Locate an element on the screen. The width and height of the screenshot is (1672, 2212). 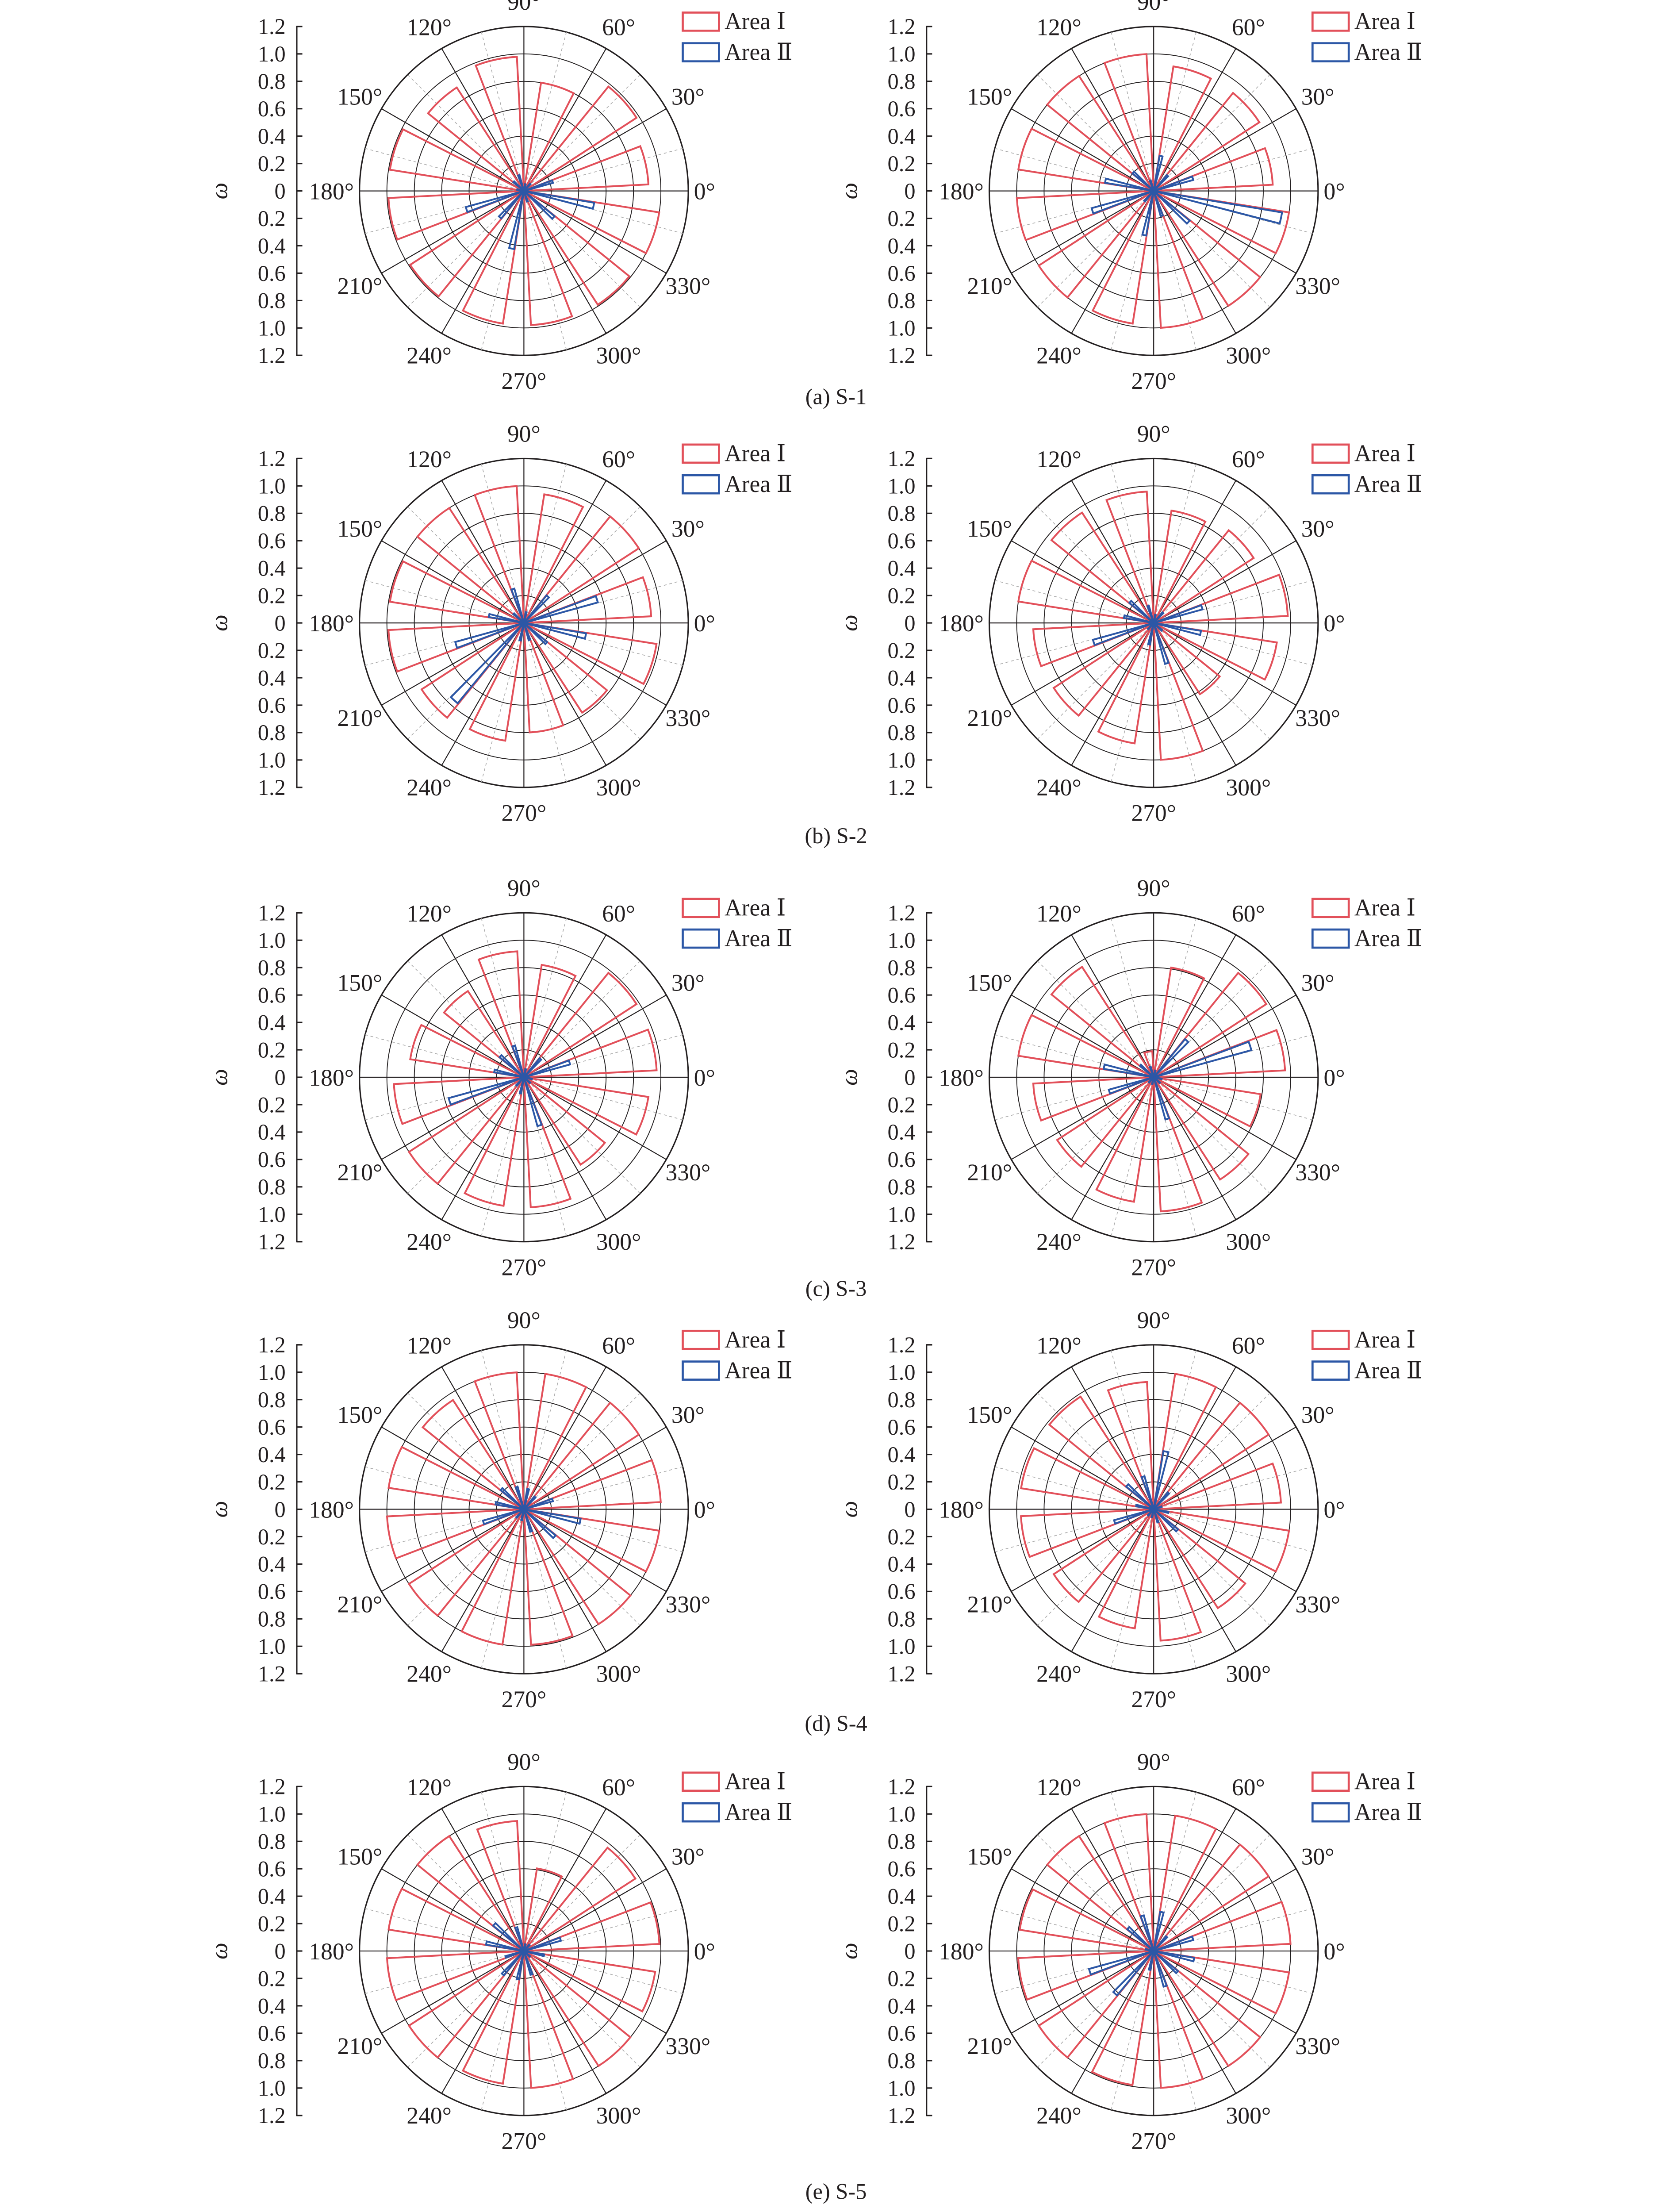
legend-label-area-2: Area Ⅱ is located at coordinates (1388, 1812).